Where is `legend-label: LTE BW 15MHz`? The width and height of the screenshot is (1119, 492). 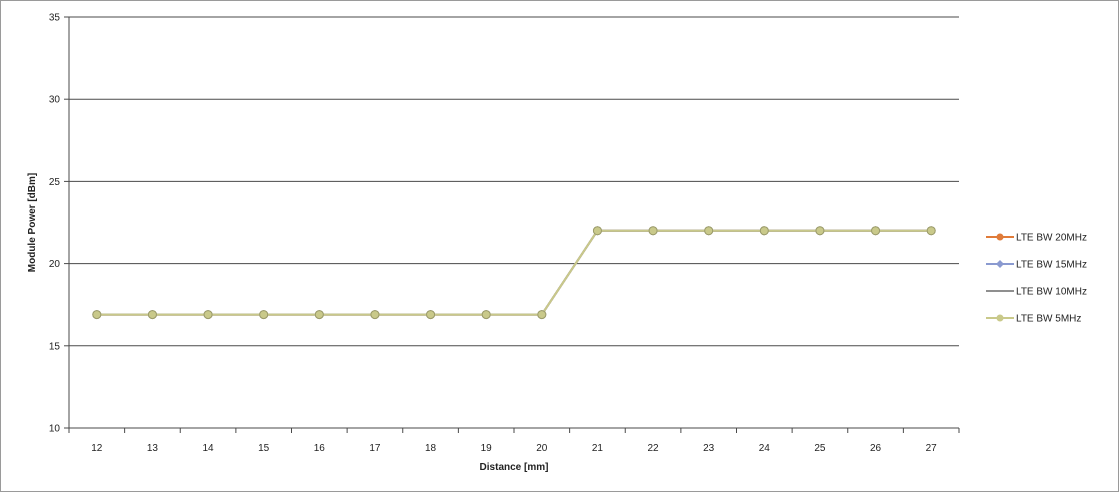 legend-label: LTE BW 15MHz is located at coordinates (1051, 265).